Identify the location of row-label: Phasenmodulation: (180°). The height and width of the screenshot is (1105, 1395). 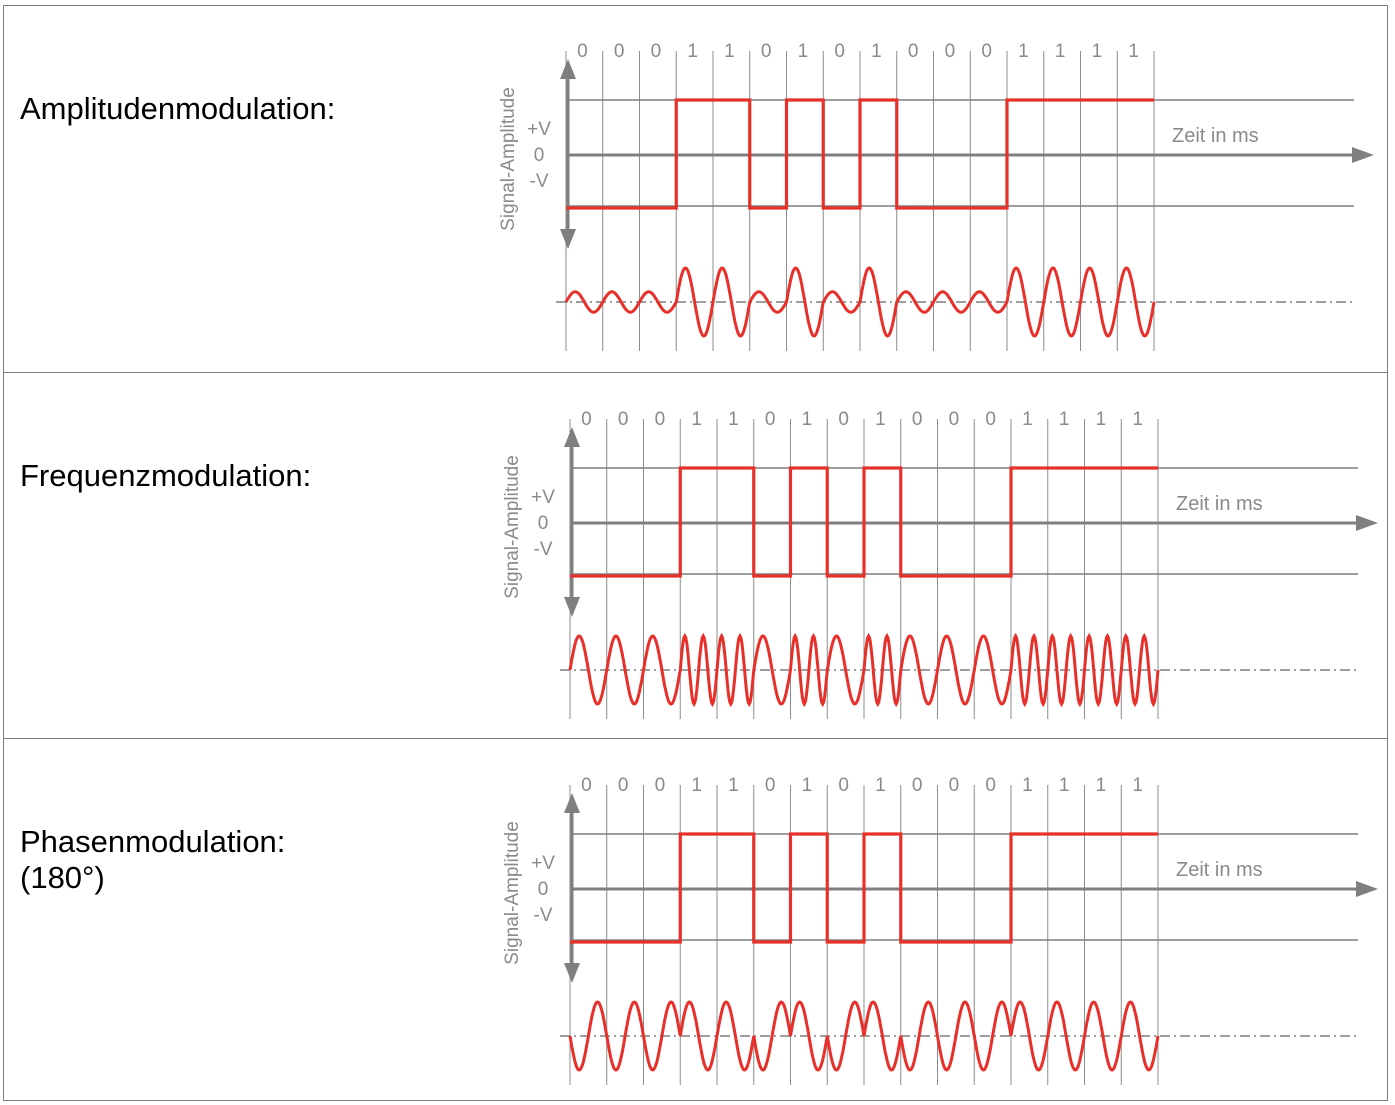
(153, 859).